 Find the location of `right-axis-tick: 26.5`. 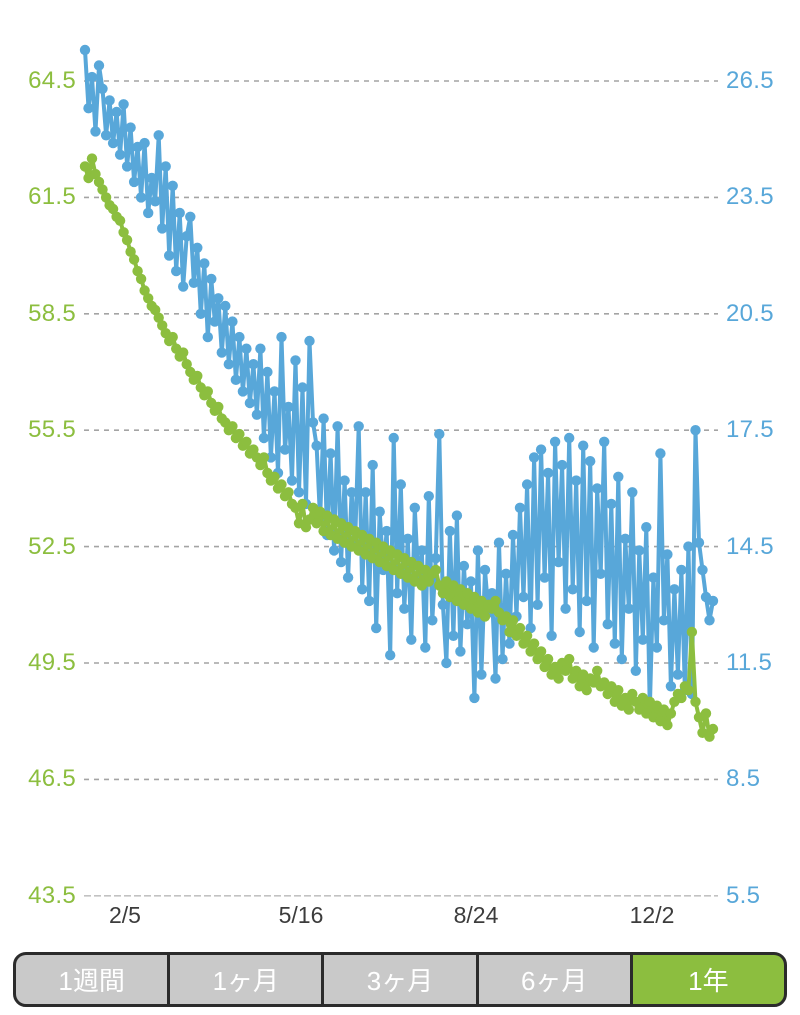

right-axis-tick: 26.5 is located at coordinates (750, 80).